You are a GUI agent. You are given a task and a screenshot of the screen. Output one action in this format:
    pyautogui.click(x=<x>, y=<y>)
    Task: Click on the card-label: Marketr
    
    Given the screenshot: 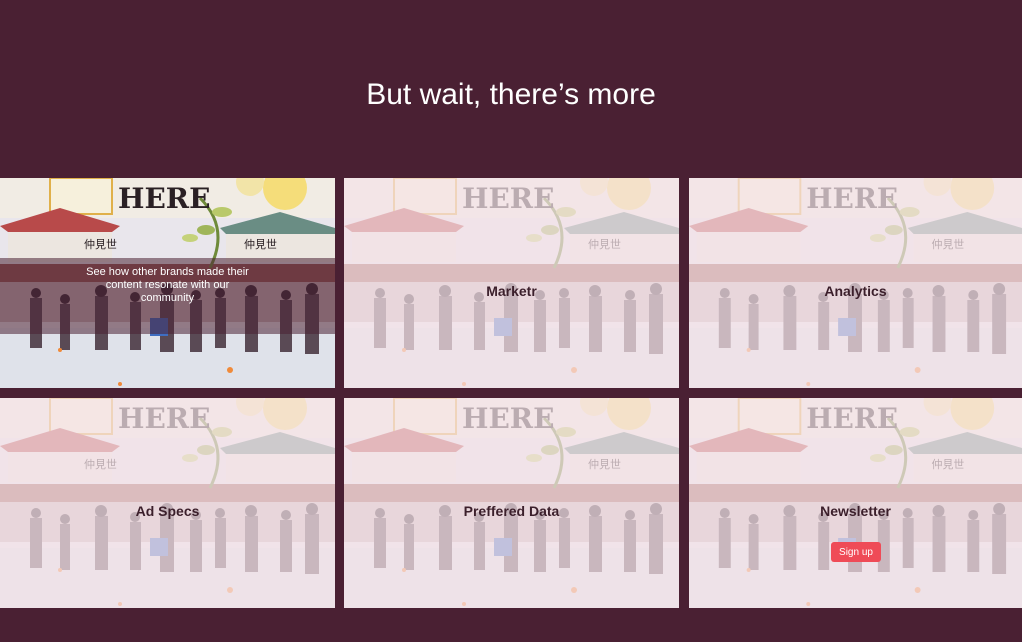 What is the action you would take?
    pyautogui.click(x=511, y=291)
    